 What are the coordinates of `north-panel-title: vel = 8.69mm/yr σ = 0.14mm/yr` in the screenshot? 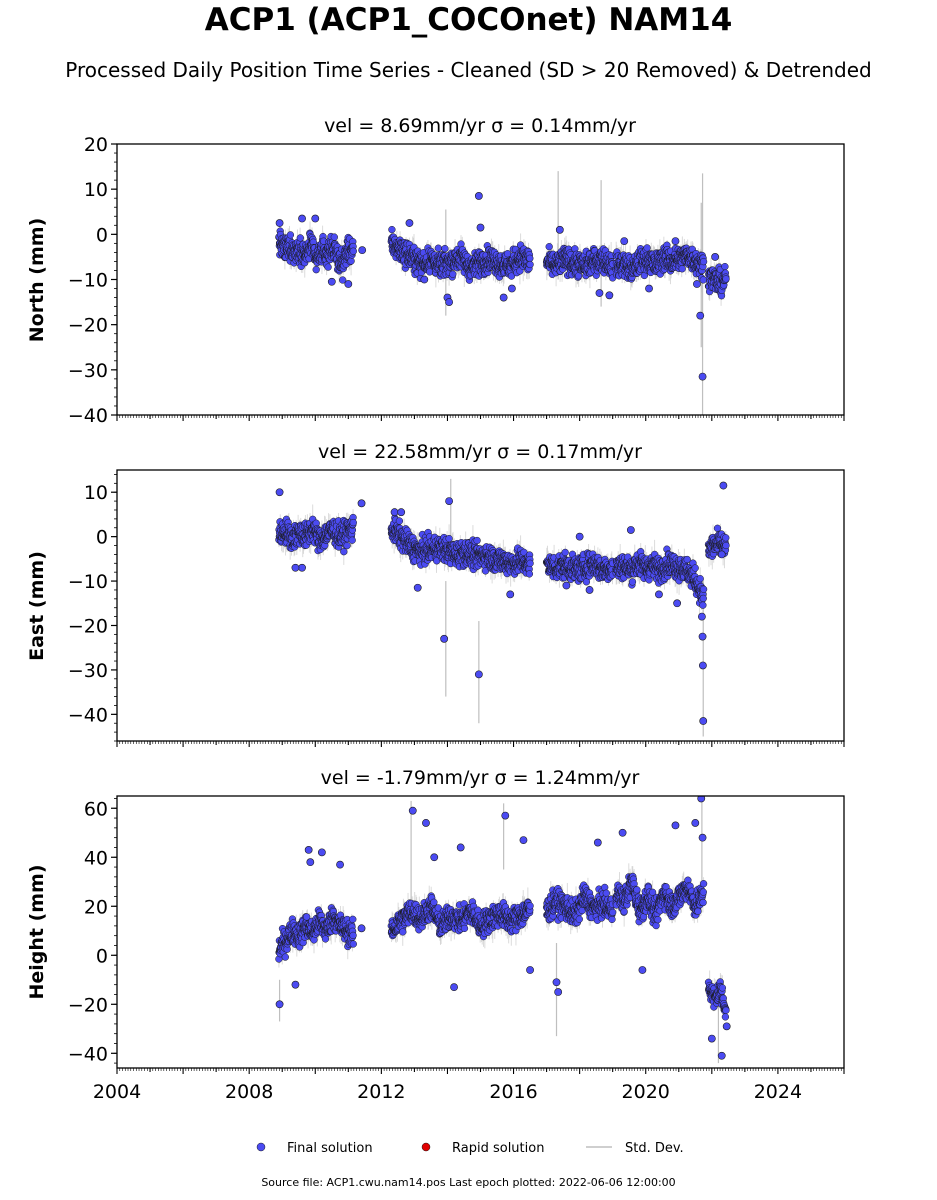 It's located at (480, 126).